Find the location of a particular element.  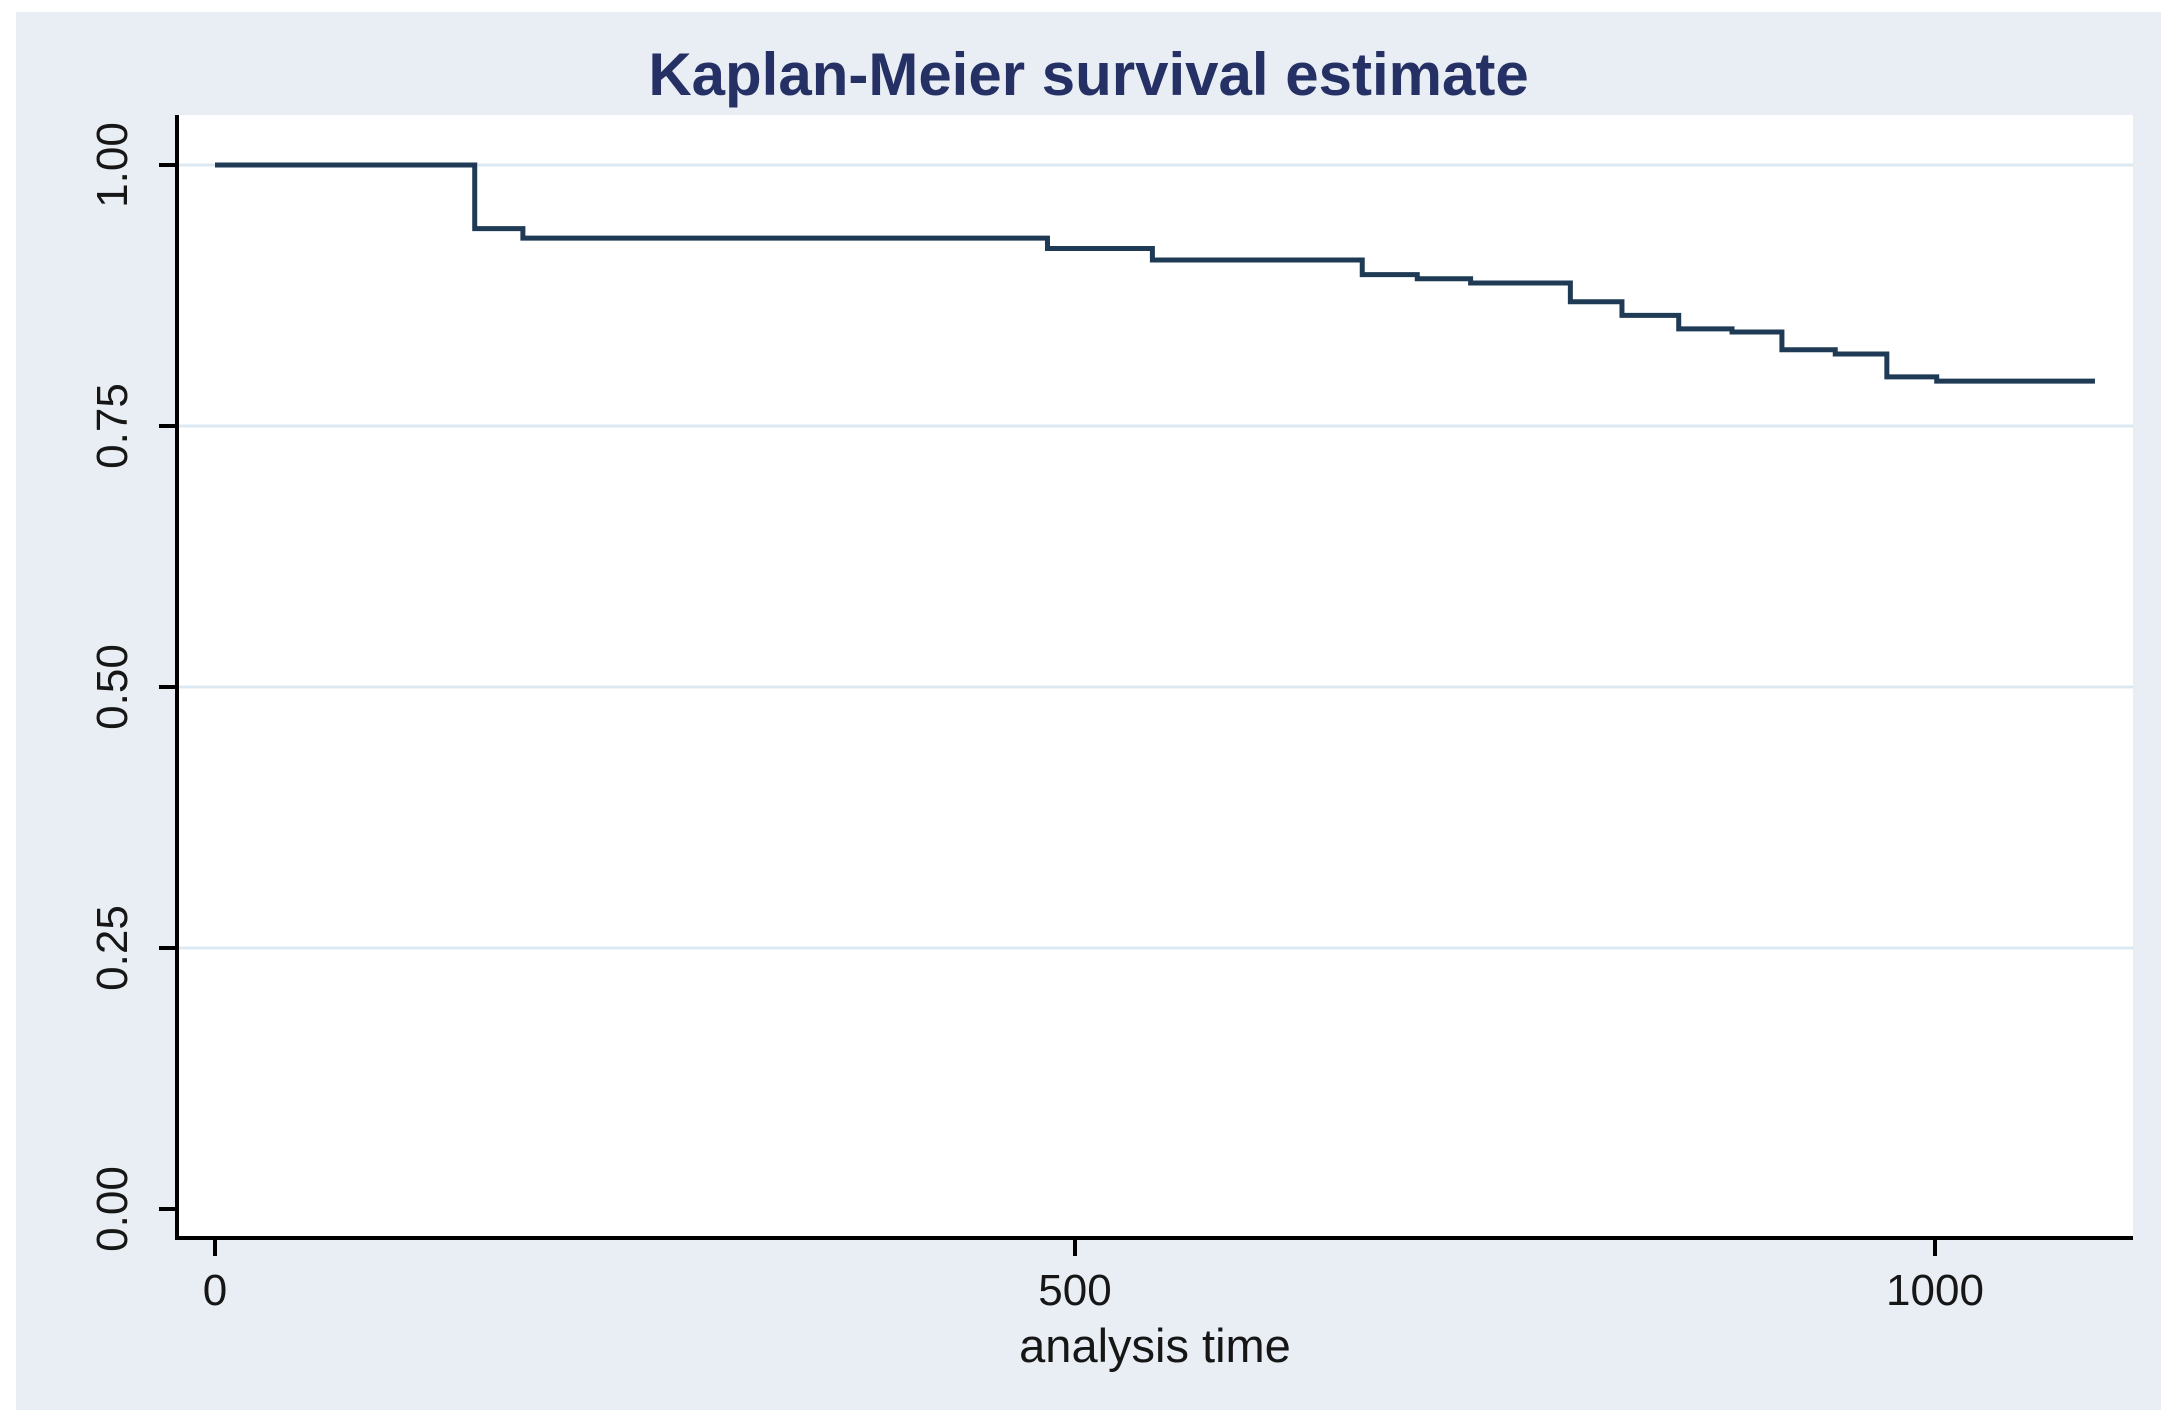

x-tick-label-1000: 1000 is located at coordinates (1935, 1290).